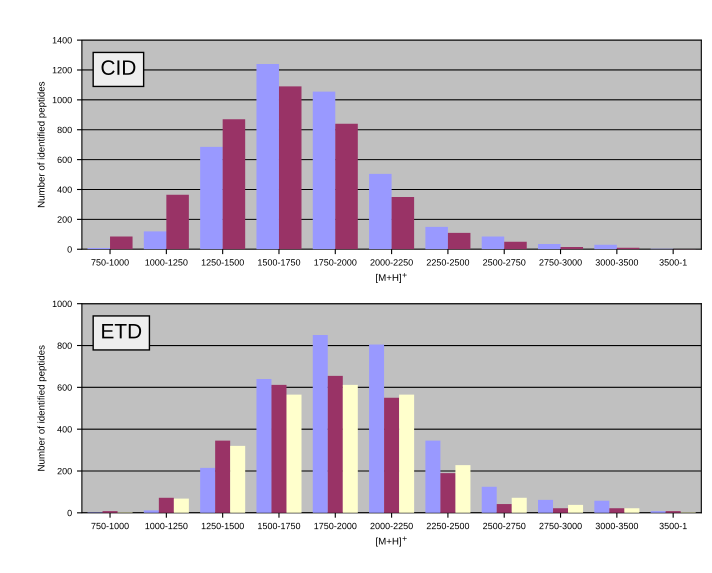 Image resolution: width=712 pixels, height=573 pixels. I want to click on y-tick-label: 1400, so click(62, 40).